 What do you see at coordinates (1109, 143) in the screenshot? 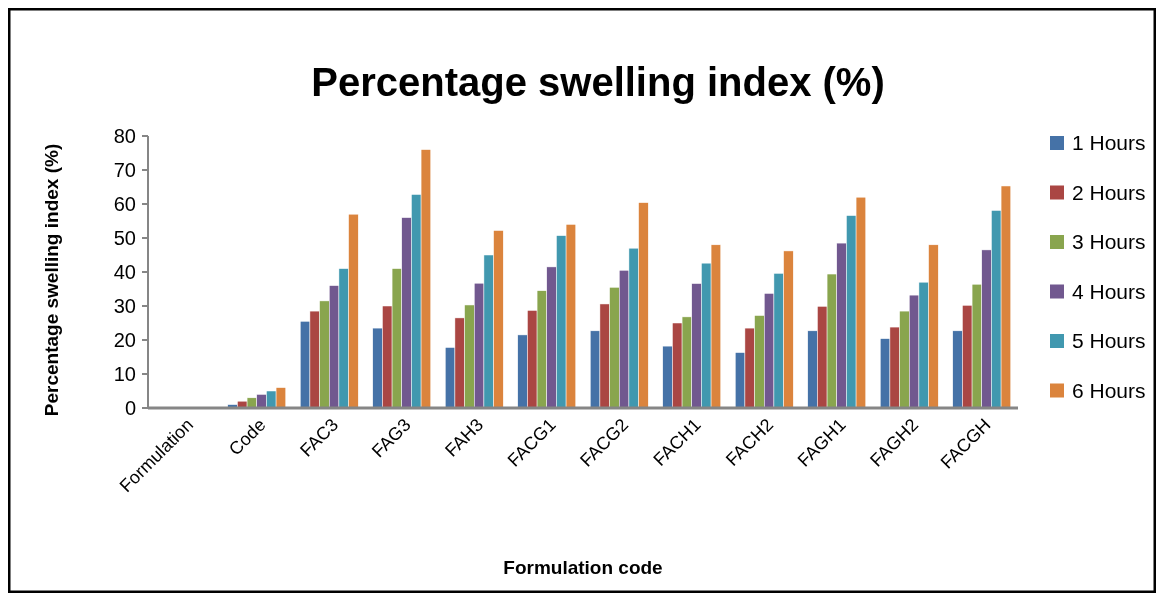
I see `legend-label: 1 Hours` at bounding box center [1109, 143].